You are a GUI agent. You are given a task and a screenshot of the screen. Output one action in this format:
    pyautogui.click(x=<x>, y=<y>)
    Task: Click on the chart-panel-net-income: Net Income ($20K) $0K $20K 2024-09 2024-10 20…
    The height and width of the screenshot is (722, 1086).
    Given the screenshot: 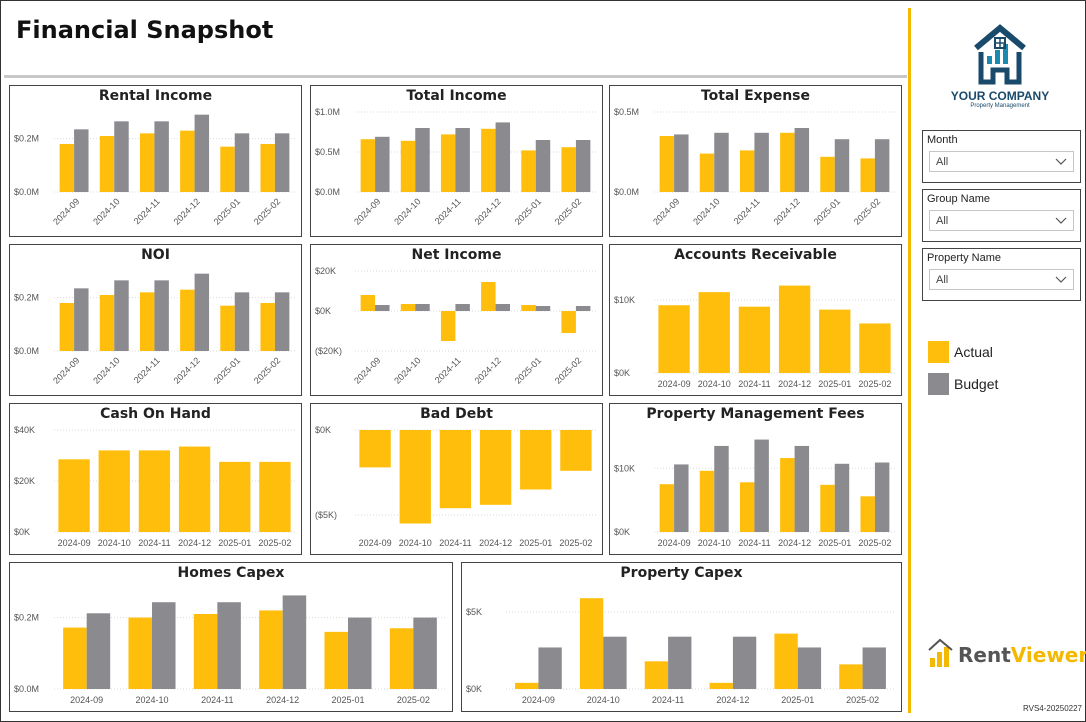 What is the action you would take?
    pyautogui.click(x=456, y=320)
    